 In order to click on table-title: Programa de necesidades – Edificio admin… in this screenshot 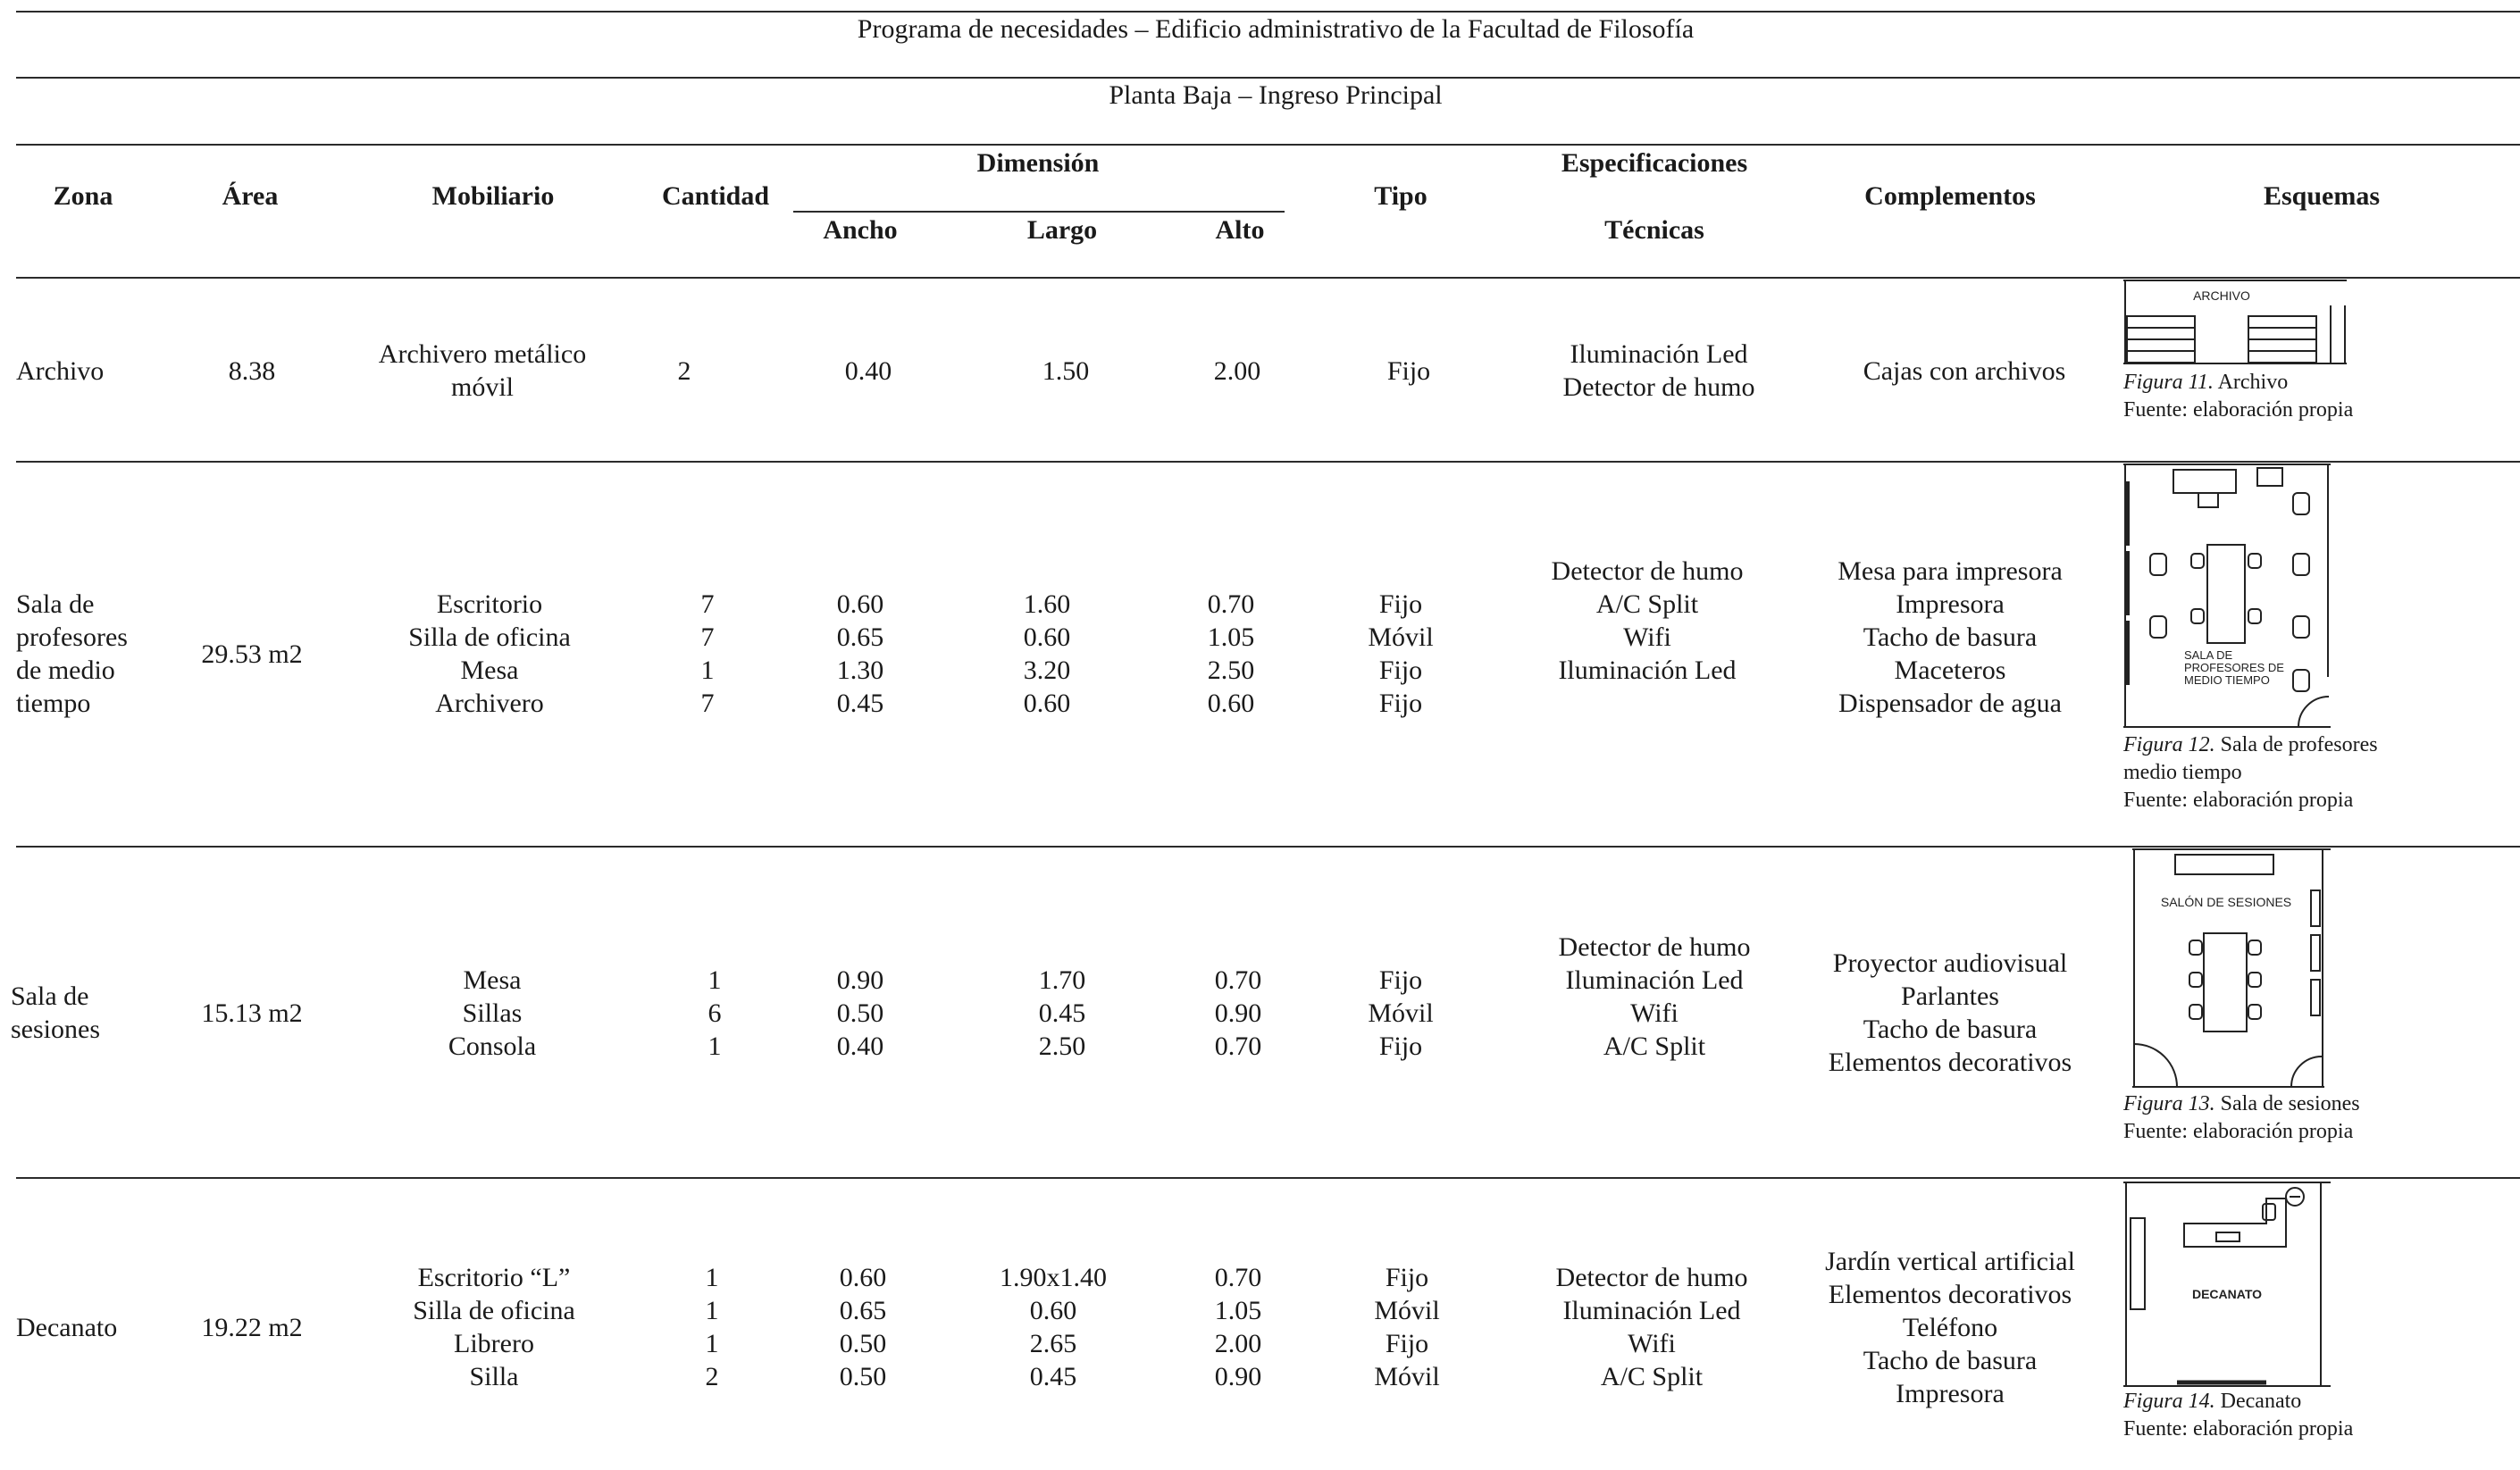, I will do `click(1276, 29)`.